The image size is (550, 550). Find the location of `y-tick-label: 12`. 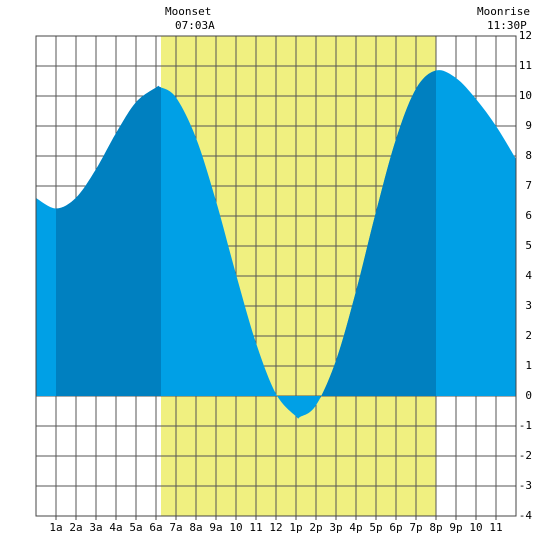

y-tick-label: 12 is located at coordinates (525, 35).